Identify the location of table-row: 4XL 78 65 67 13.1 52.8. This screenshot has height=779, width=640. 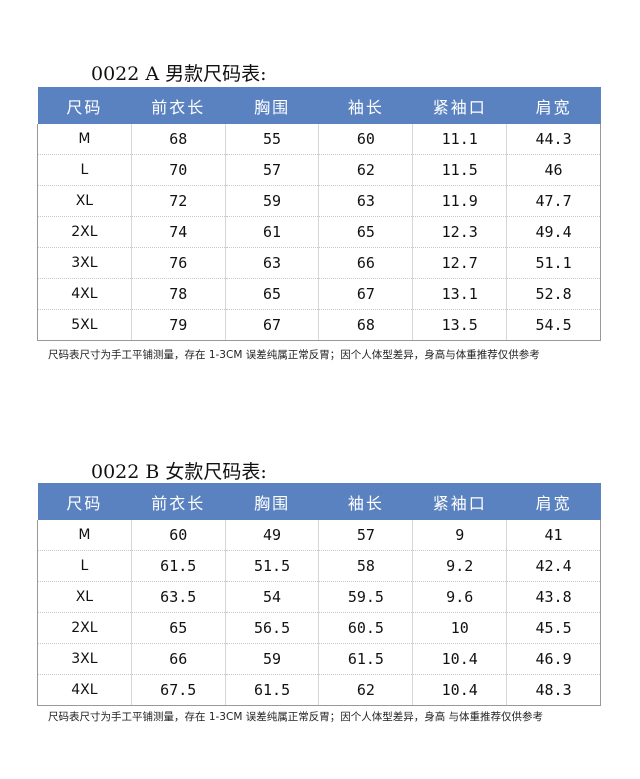
(319, 294).